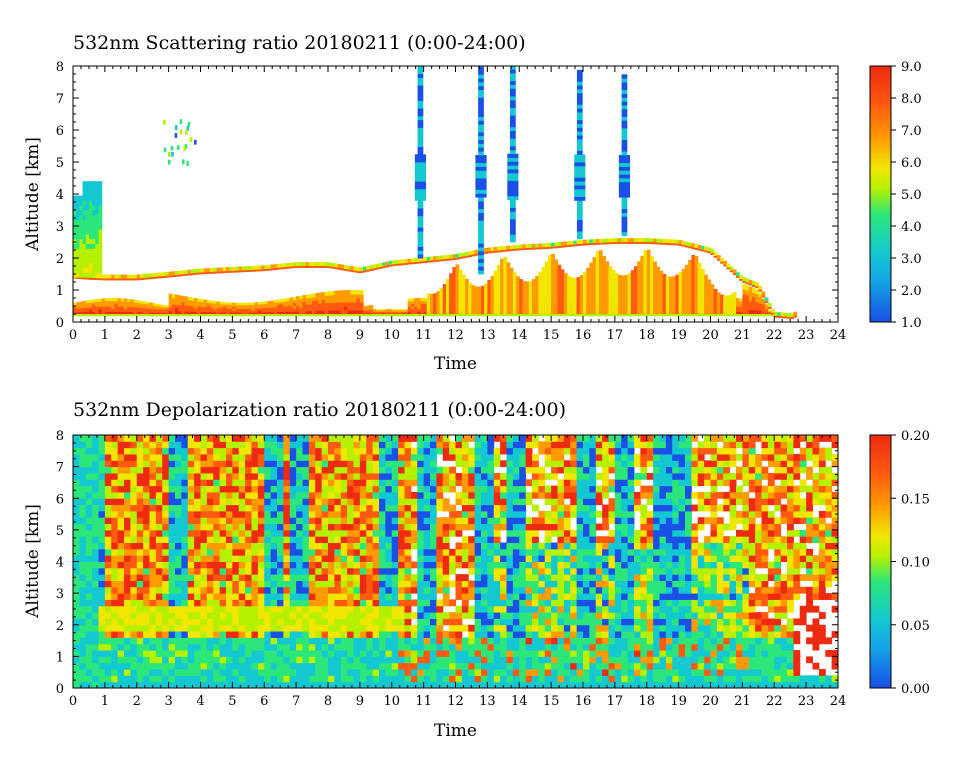 The height and width of the screenshot is (770, 960). I want to click on y-tick-label: 6, so click(60, 131).